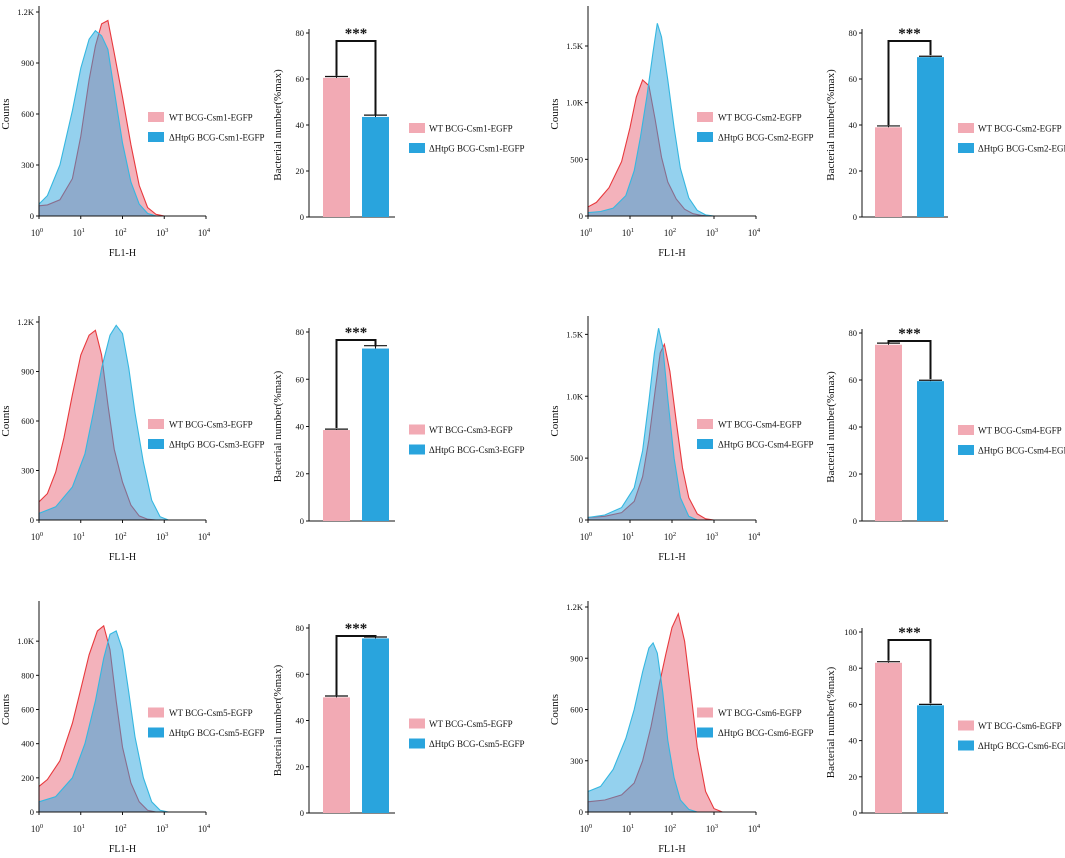  Describe the element at coordinates (217, 733) in the screenshot. I see `legend-label-htpg: ΔHtpG BCG-Csm5-EGFP` at that location.